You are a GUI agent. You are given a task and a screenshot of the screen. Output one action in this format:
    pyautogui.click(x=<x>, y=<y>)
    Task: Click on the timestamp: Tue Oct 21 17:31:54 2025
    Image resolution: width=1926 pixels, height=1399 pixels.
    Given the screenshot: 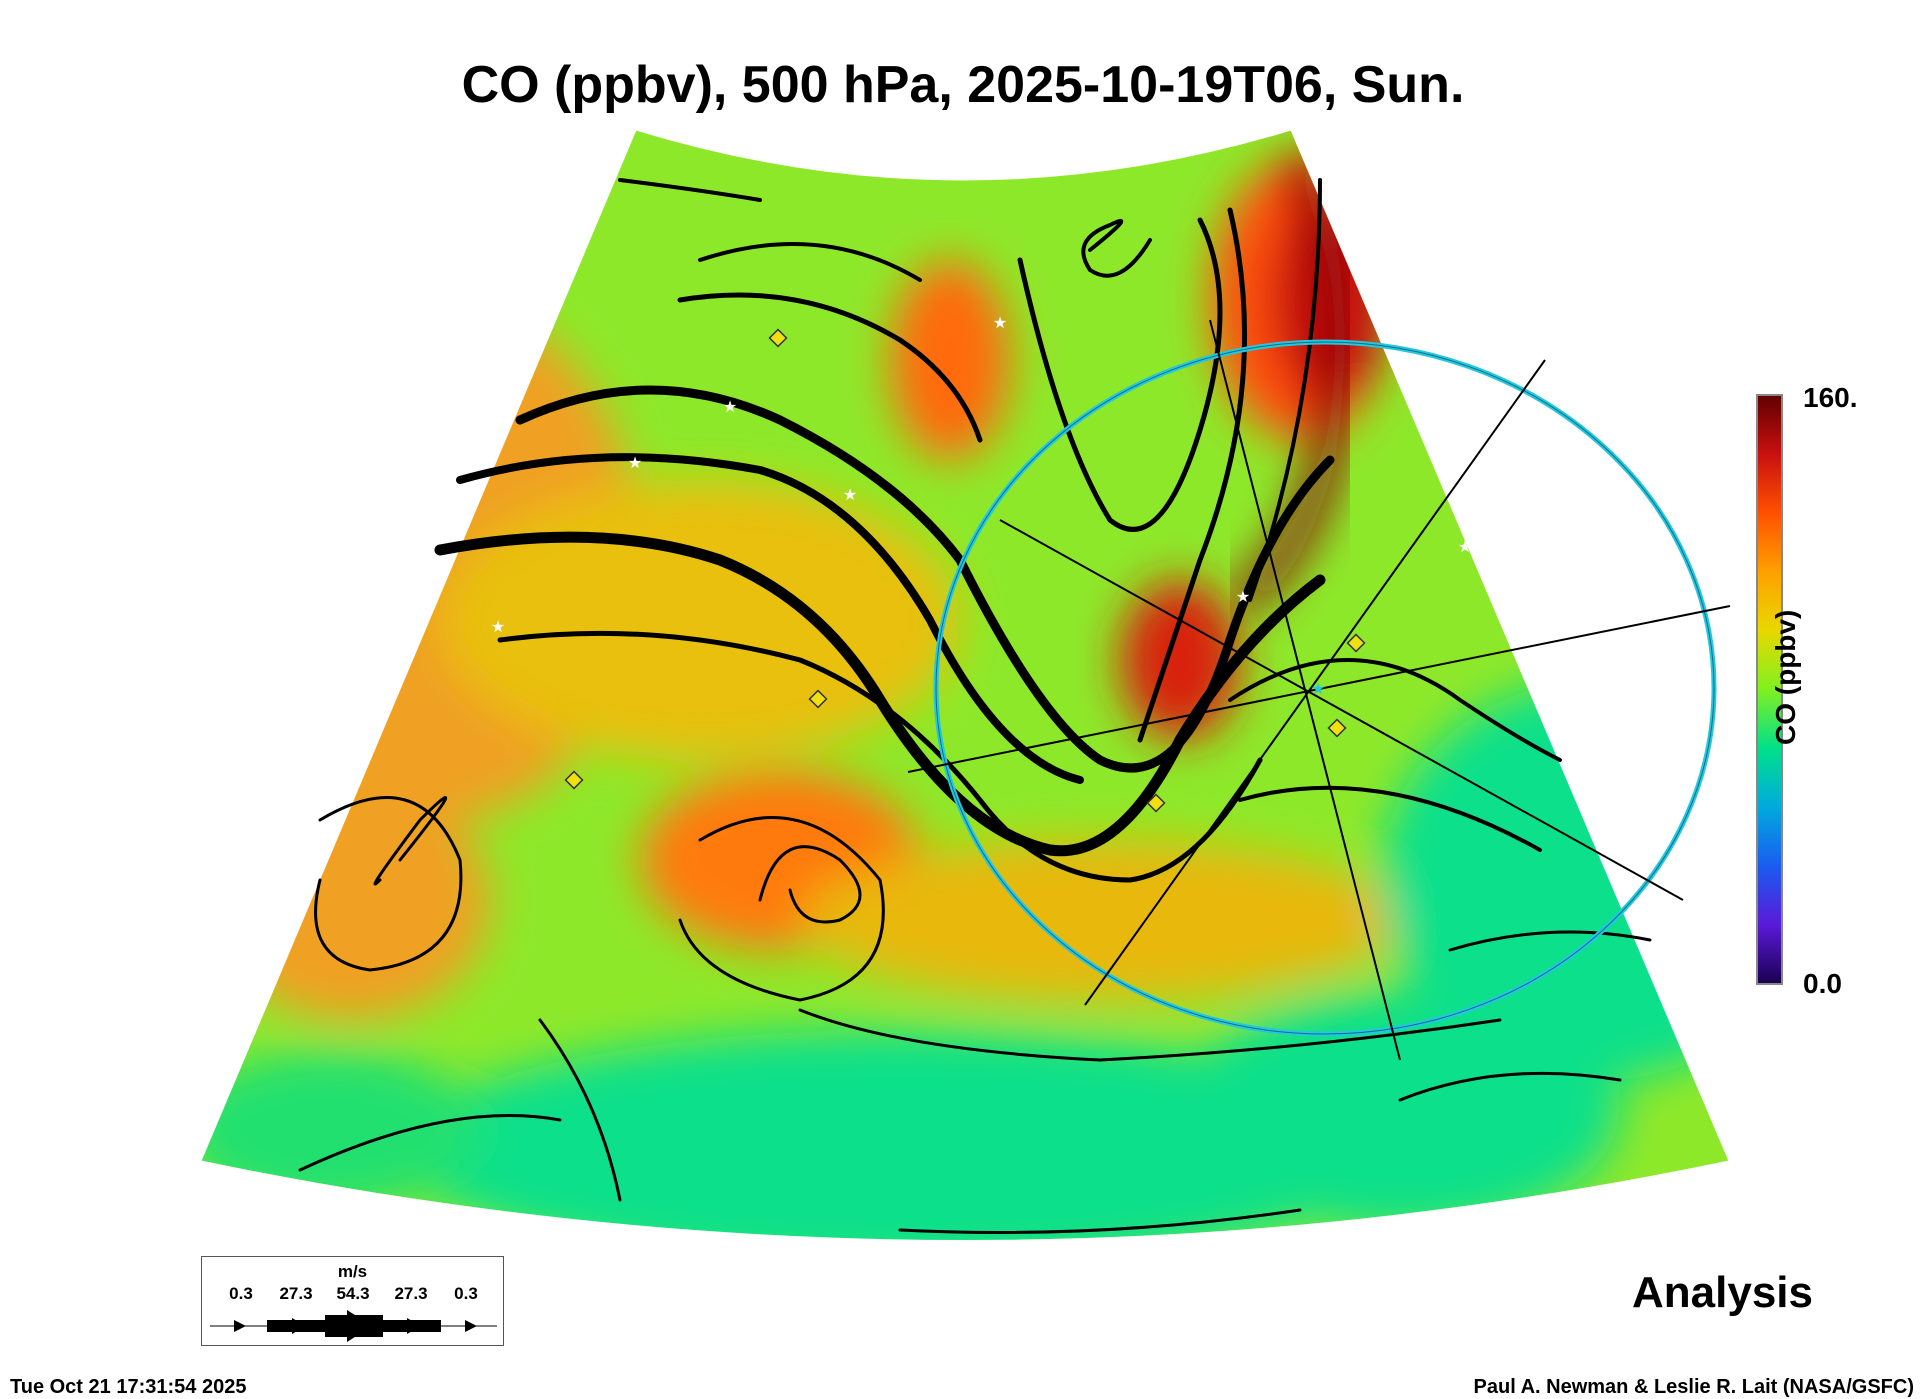 What is the action you would take?
    pyautogui.click(x=128, y=1387)
    